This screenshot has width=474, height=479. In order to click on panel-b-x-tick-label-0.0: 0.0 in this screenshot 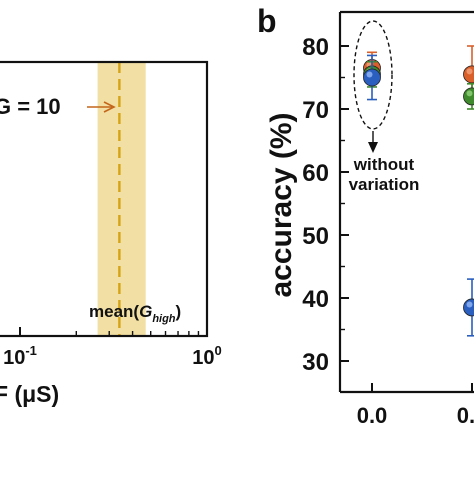, I will do `click(372, 415)`.